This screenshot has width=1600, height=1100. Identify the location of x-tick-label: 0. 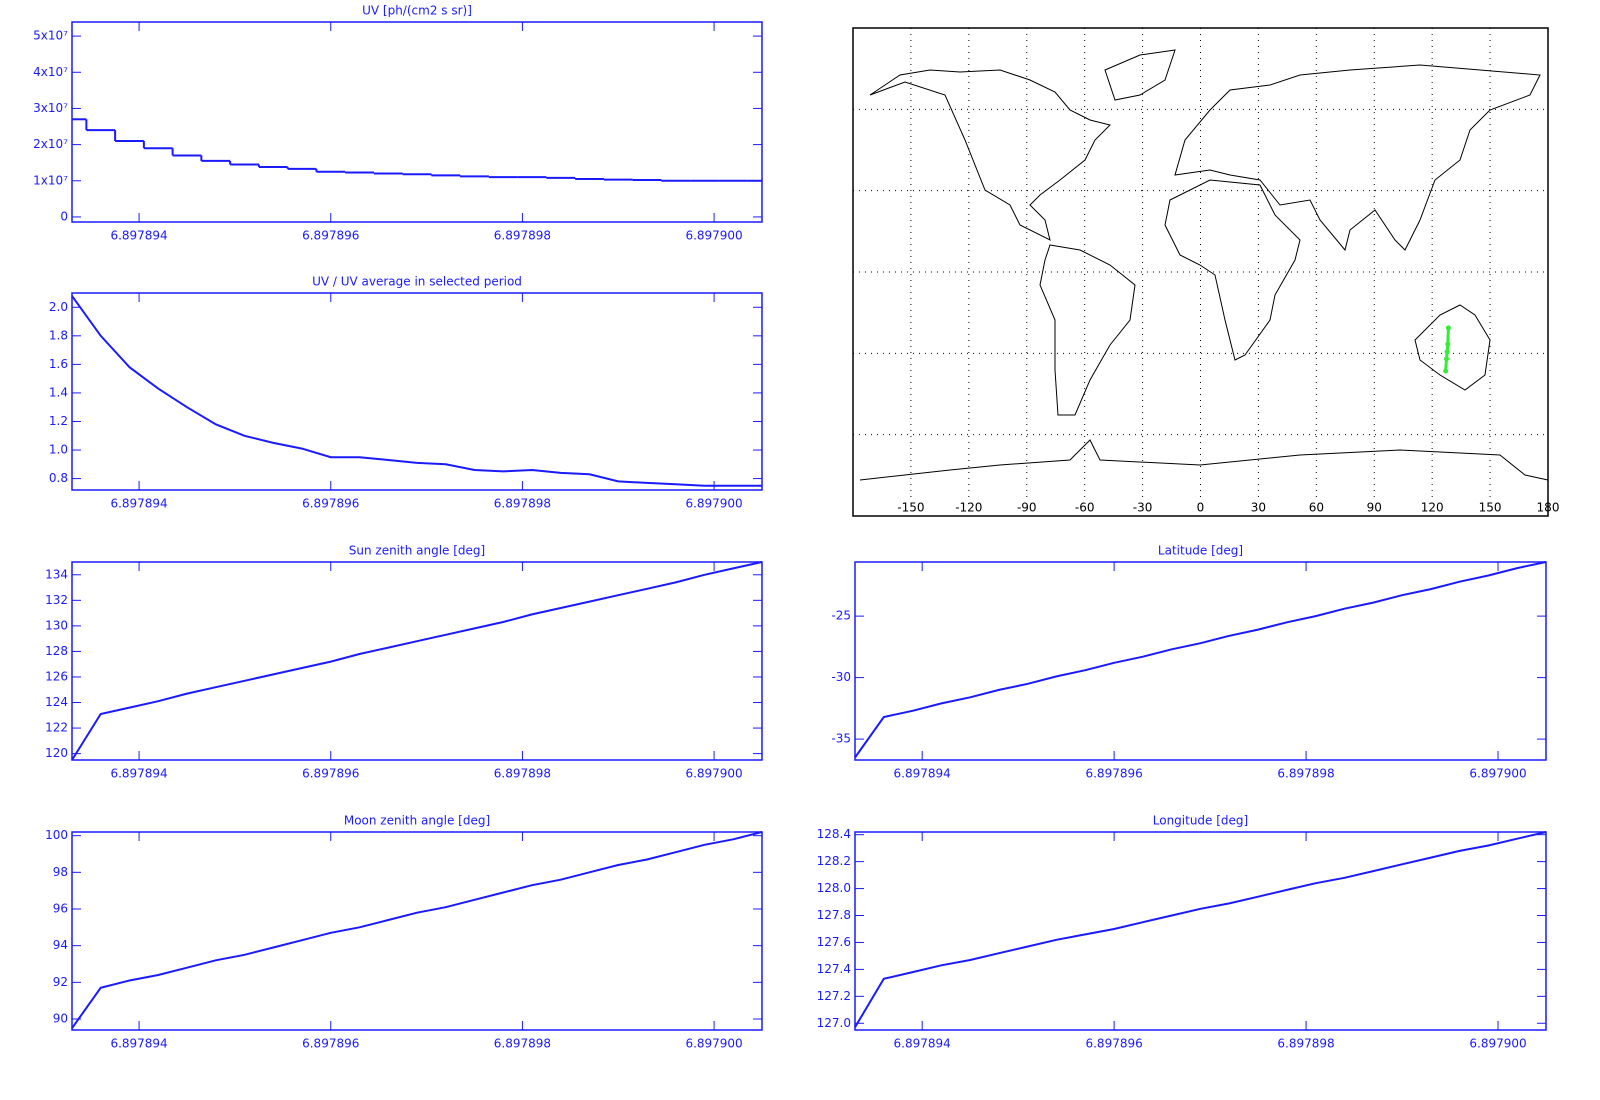
(1201, 508).